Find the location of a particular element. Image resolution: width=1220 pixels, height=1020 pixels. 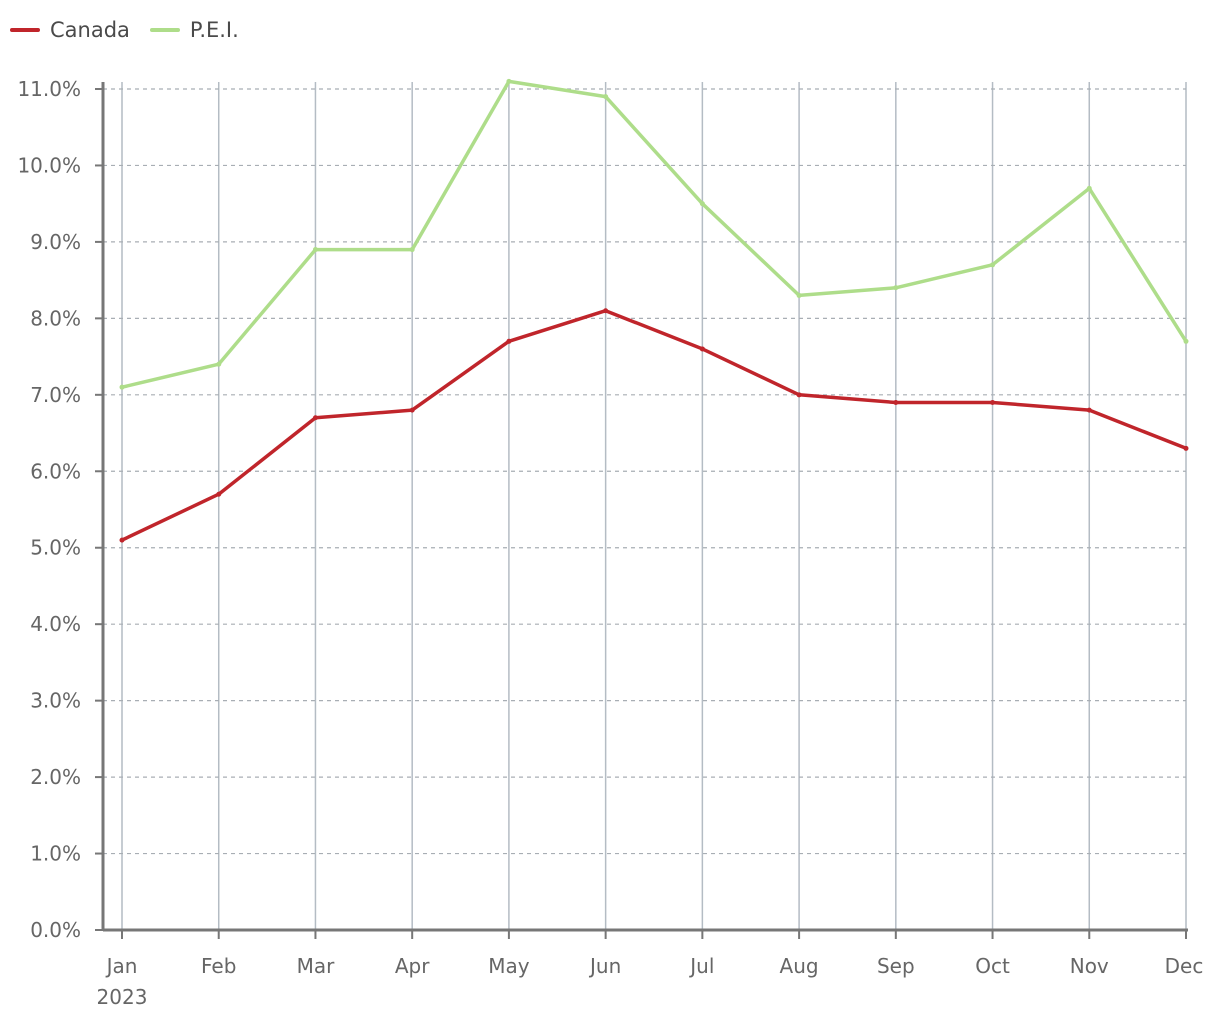

x-year-label: 2023 is located at coordinates (122, 997).